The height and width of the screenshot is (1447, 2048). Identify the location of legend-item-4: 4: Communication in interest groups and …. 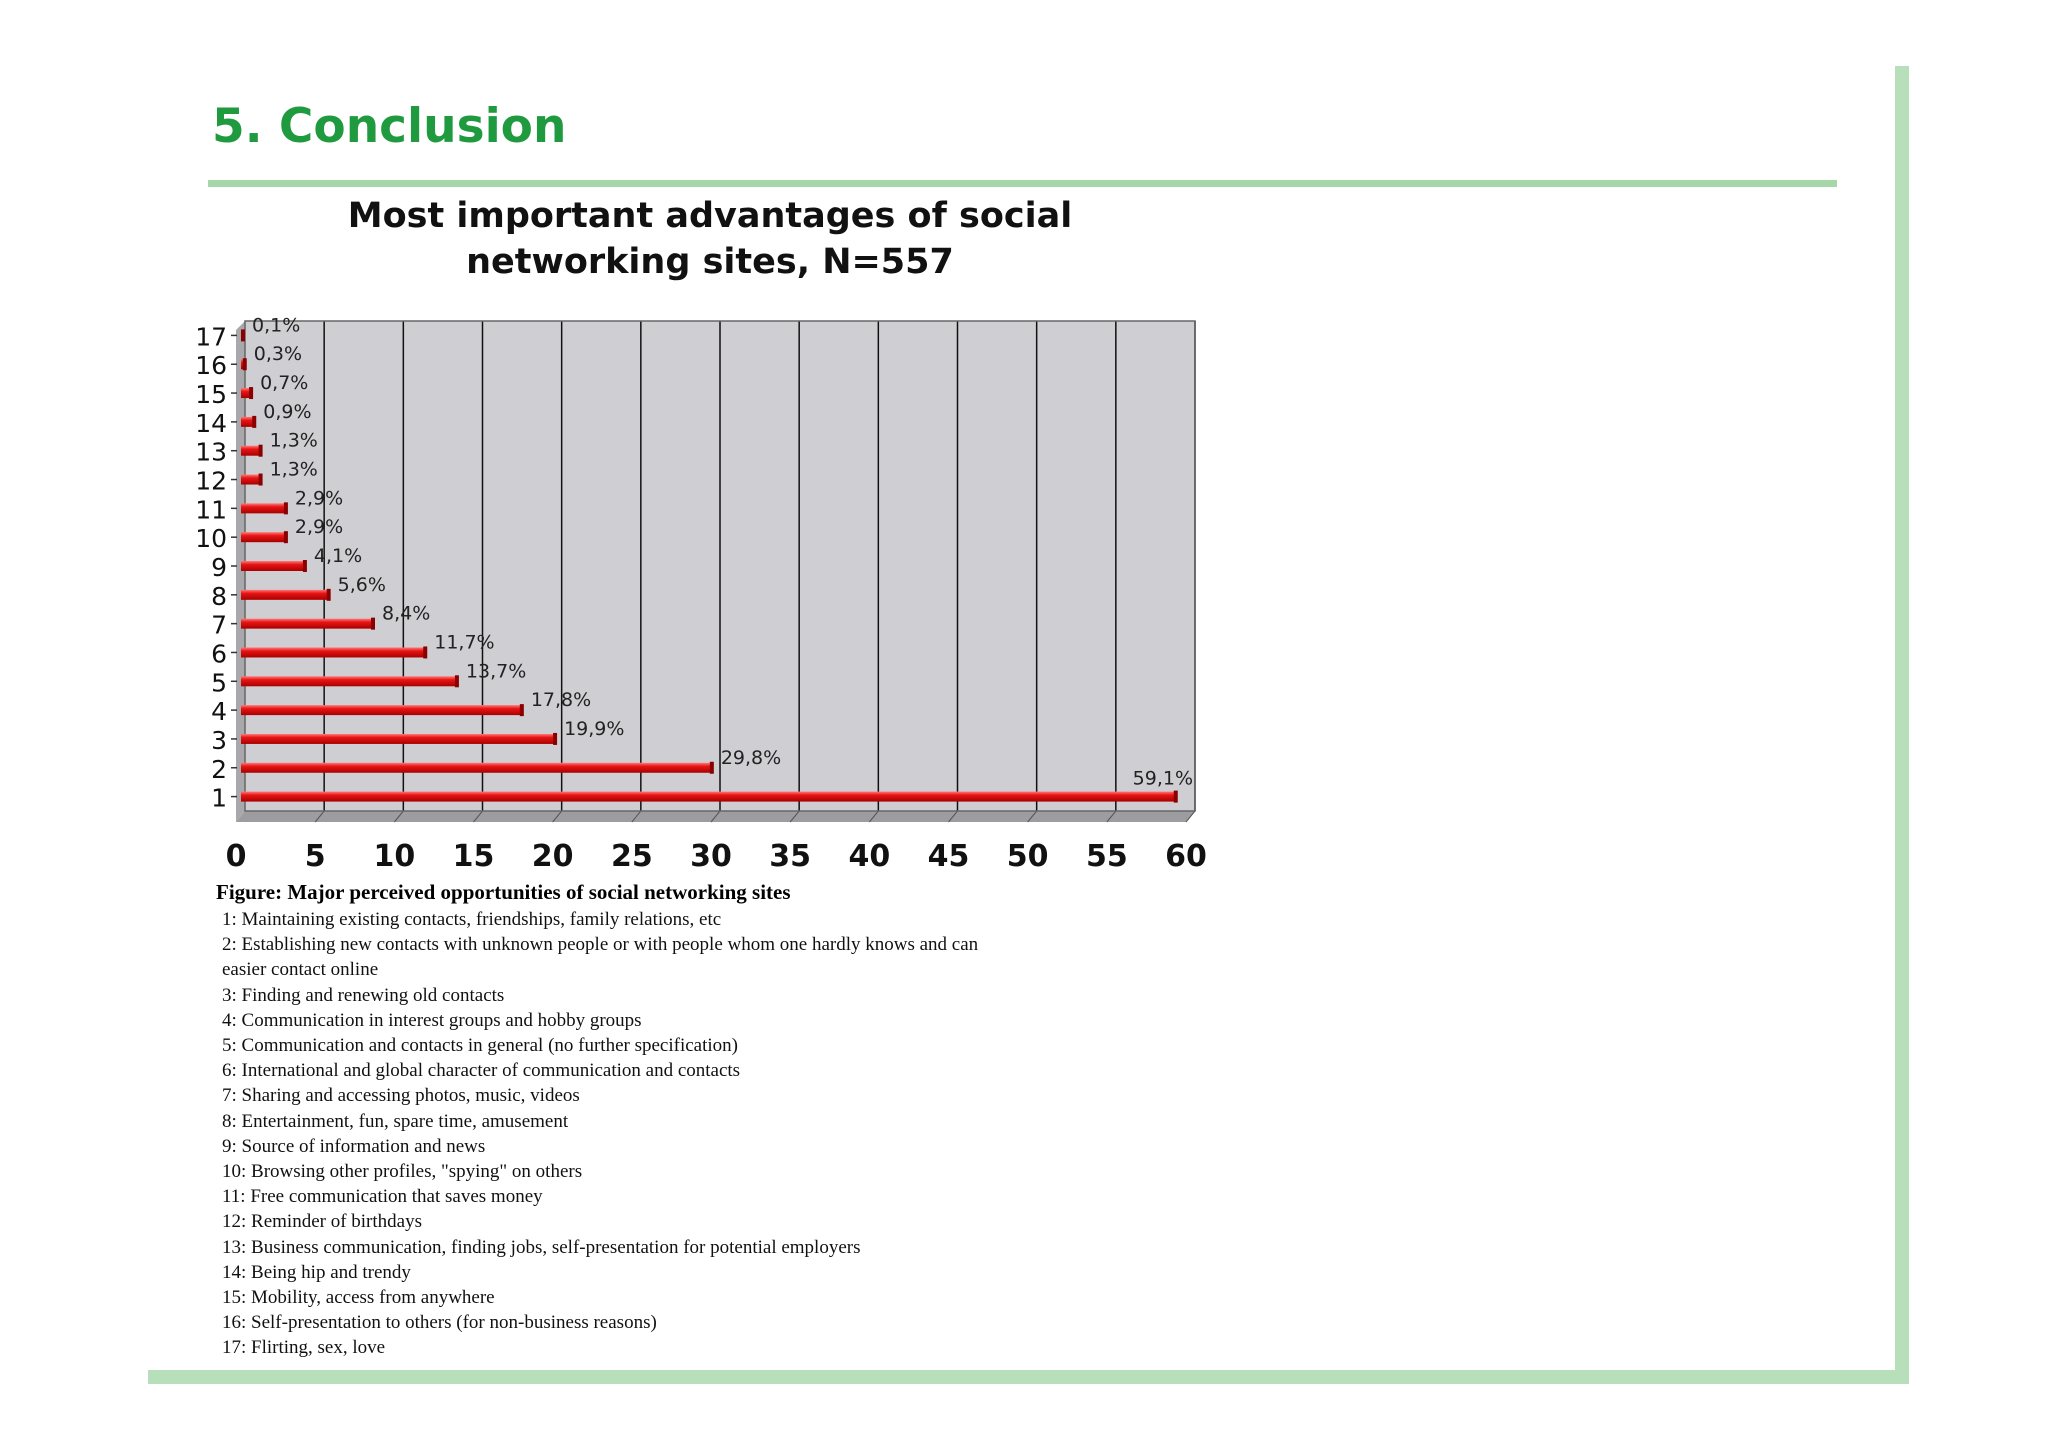
(432, 1020).